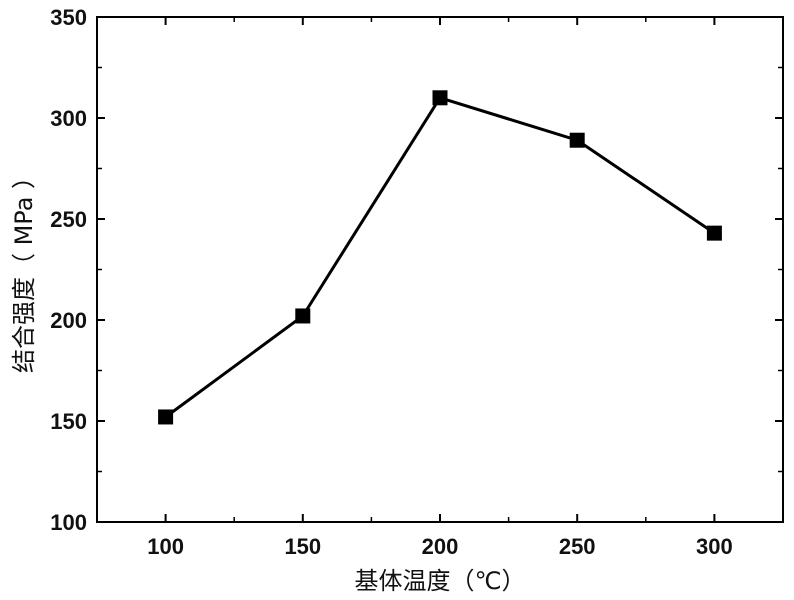 Image resolution: width=794 pixels, height=600 pixels. I want to click on x-tick-label: 300, so click(714, 546).